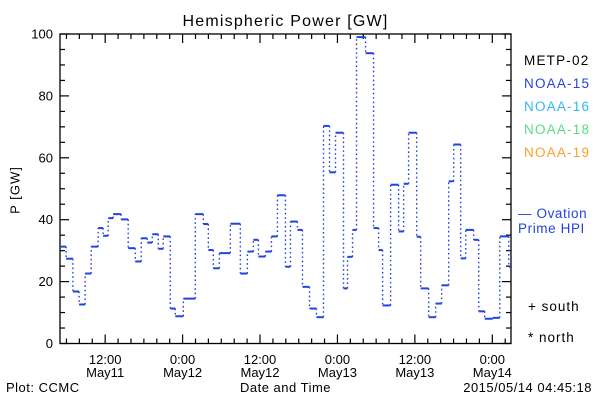 The height and width of the screenshot is (400, 600). What do you see at coordinates (557, 152) in the screenshot?
I see `legend-item-noaa19: NOAA-19` at bounding box center [557, 152].